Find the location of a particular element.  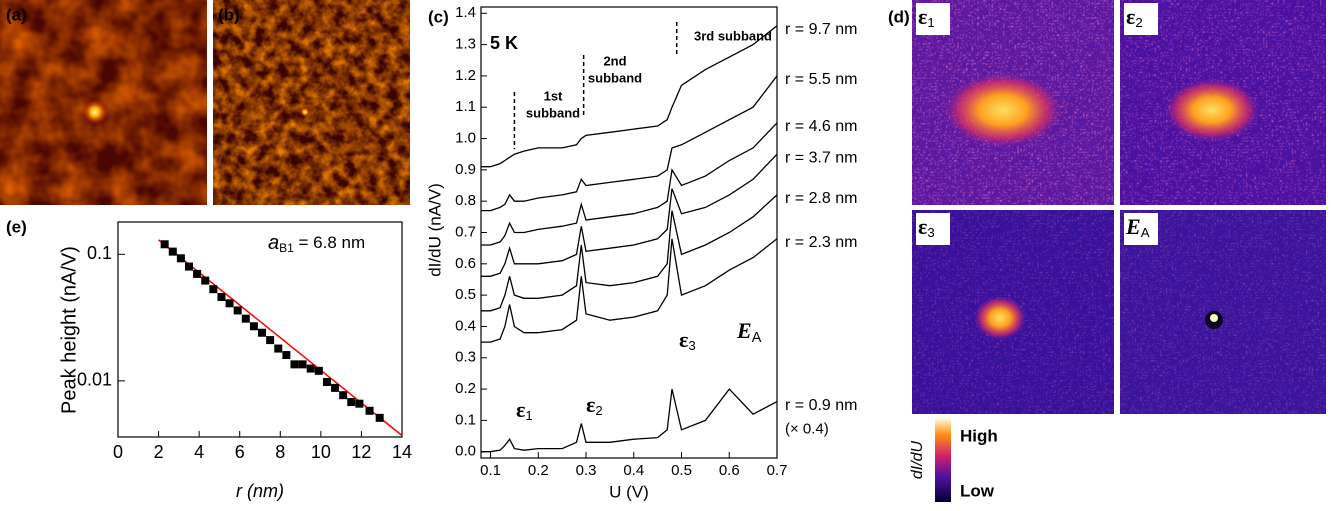

peak-label: EA is located at coordinates (749, 332).